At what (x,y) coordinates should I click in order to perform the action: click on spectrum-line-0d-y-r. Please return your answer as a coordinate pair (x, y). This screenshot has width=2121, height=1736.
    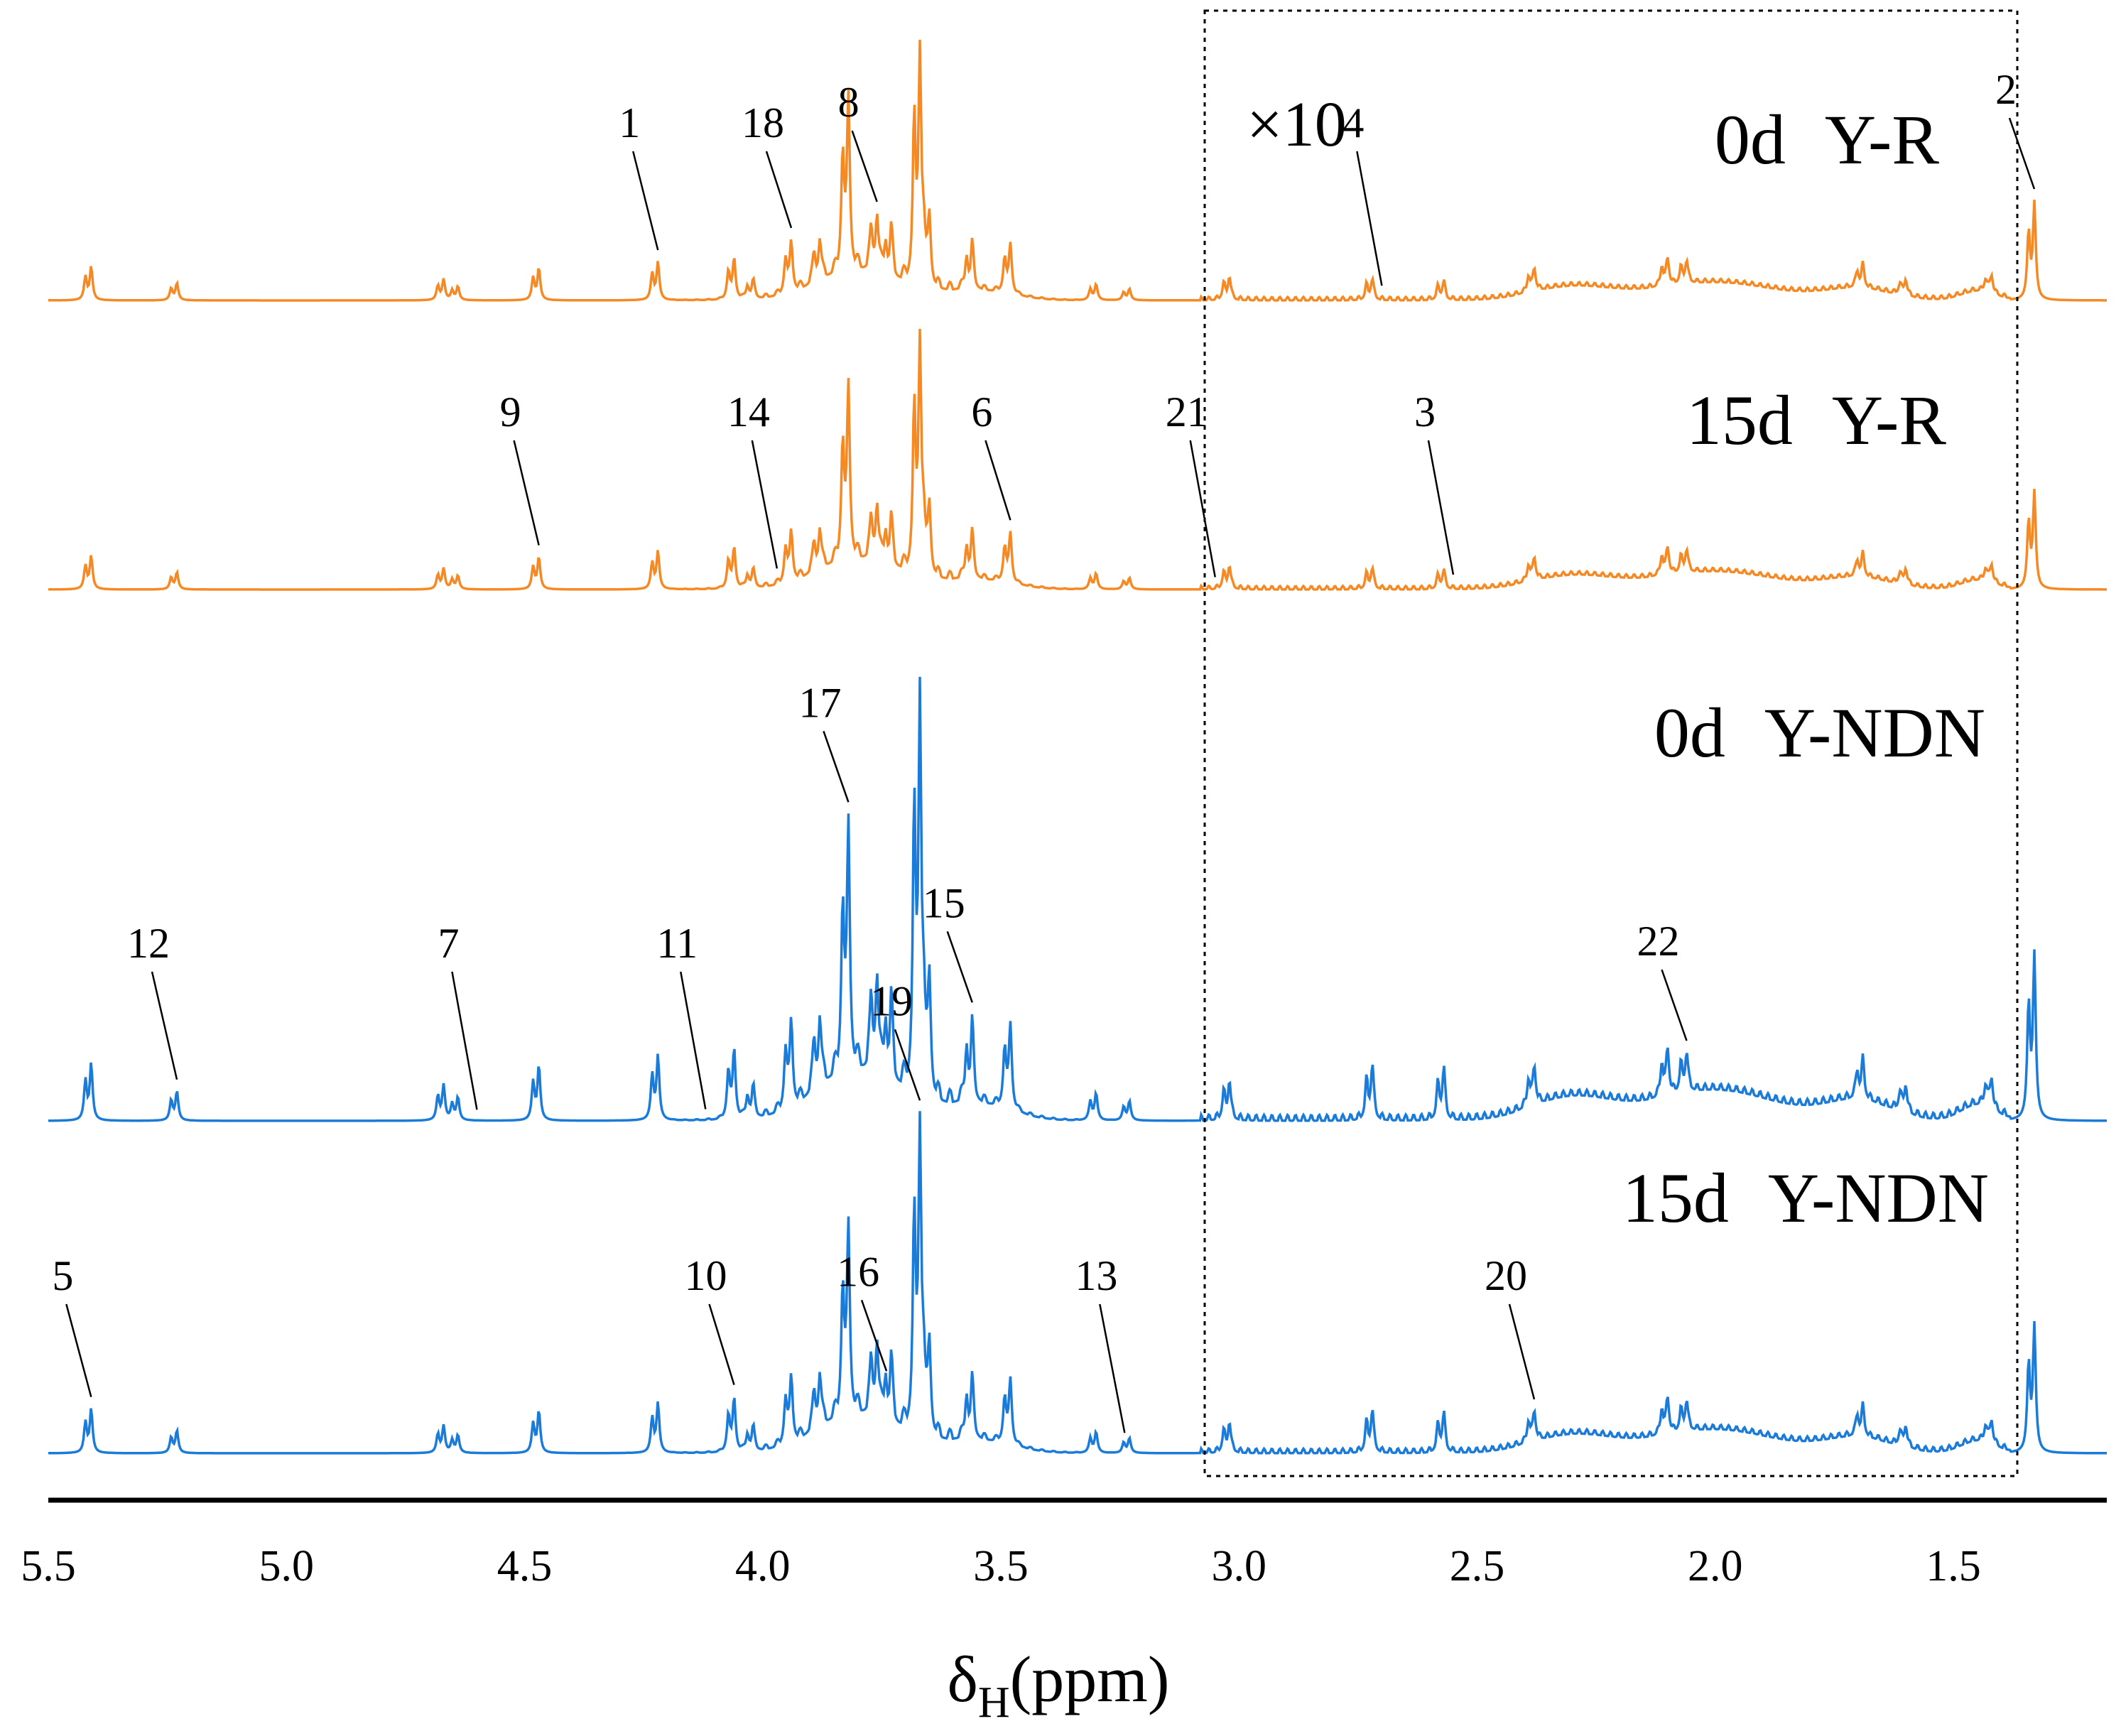
    Looking at the image, I should click on (1077, 170).